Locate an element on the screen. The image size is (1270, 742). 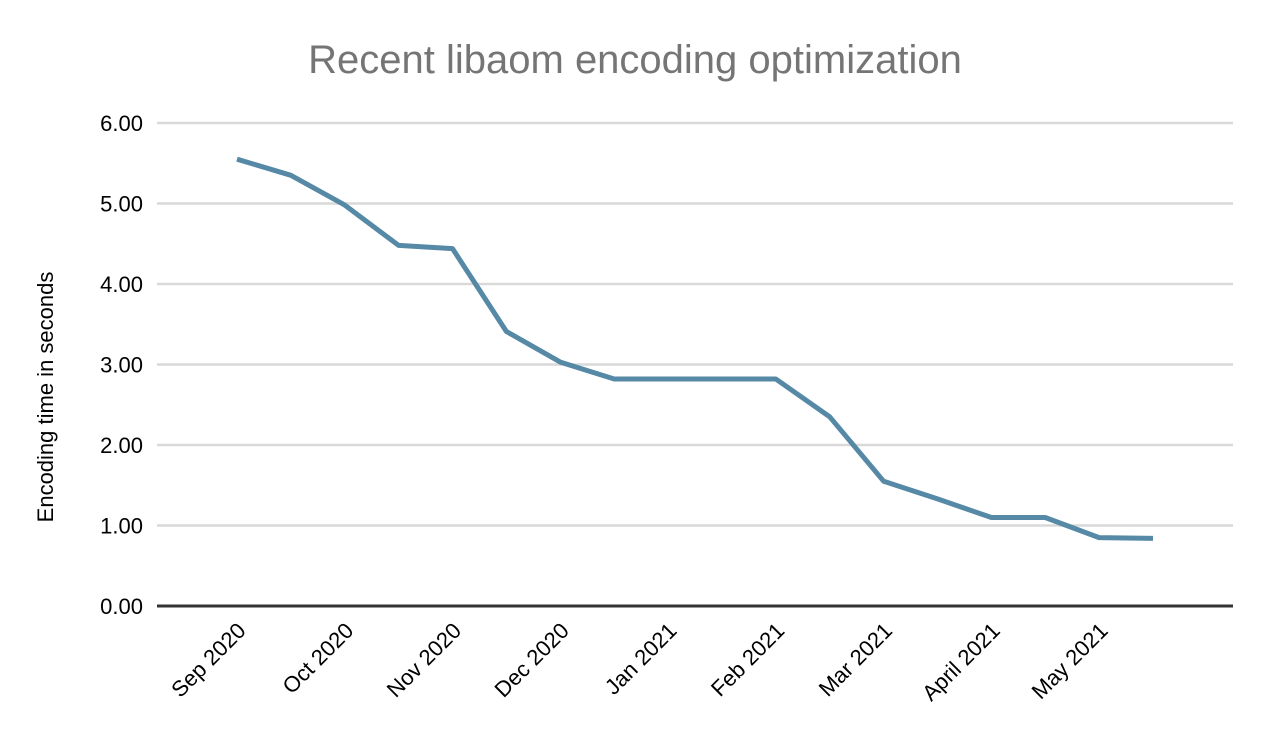
y-tick-label: 2.00 is located at coordinates (121, 445).